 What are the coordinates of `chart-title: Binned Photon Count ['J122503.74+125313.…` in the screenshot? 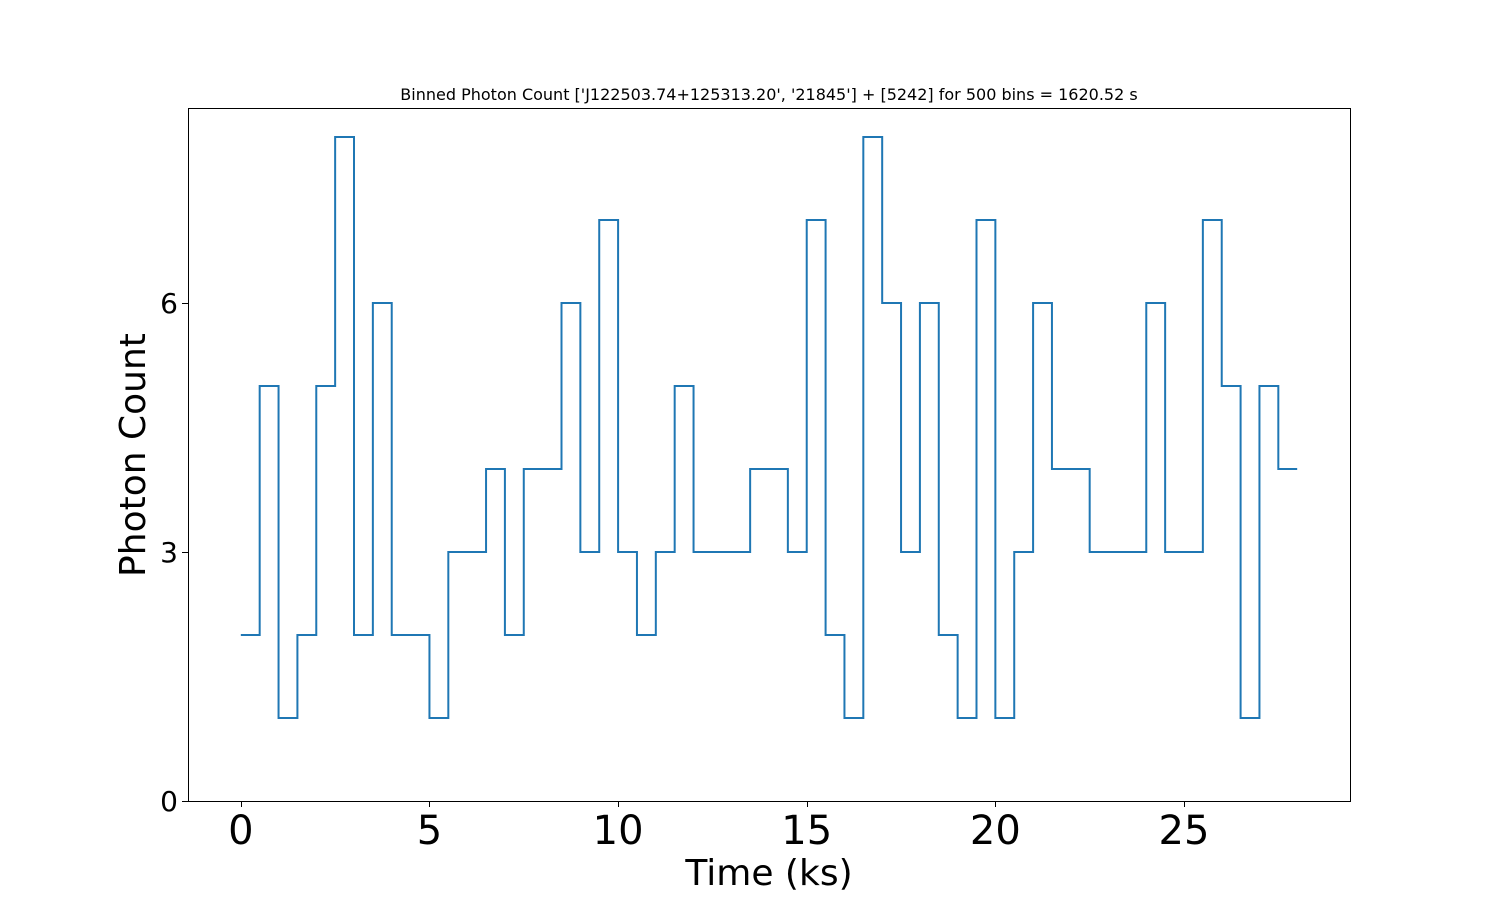 It's located at (768, 94).